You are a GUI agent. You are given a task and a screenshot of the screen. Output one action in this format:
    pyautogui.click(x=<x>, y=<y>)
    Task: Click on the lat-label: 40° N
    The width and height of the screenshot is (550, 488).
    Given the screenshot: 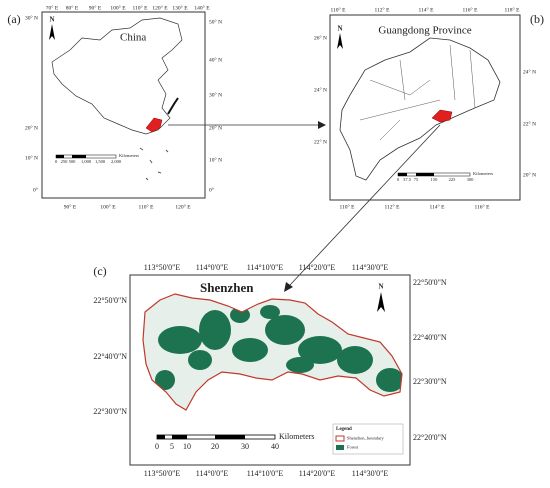 What is the action you would take?
    pyautogui.click(x=215, y=59)
    